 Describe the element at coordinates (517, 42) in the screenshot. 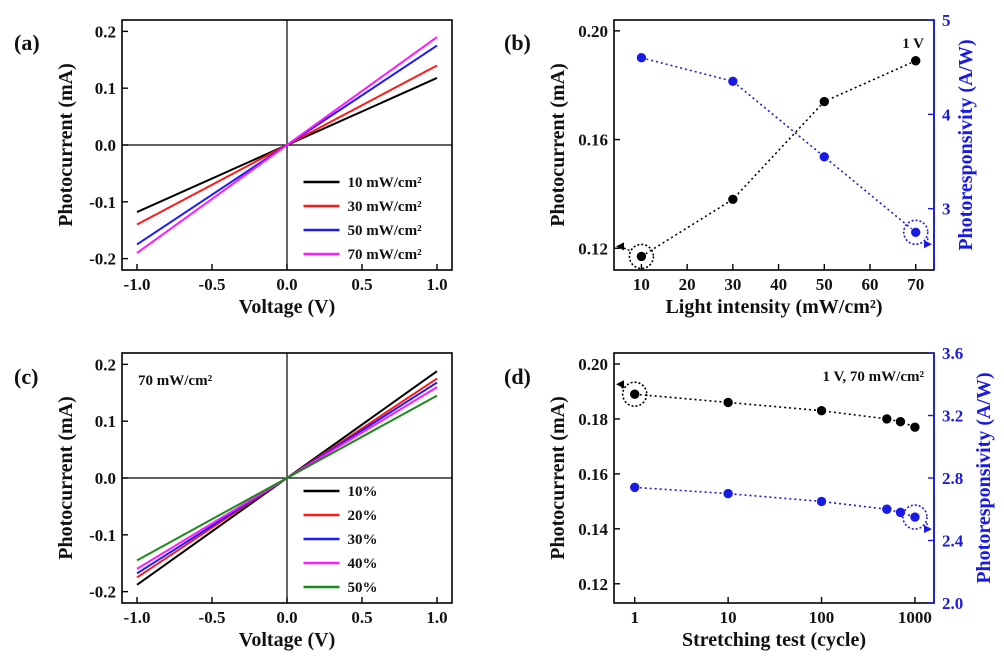

I see `panel-label: (b)` at that location.